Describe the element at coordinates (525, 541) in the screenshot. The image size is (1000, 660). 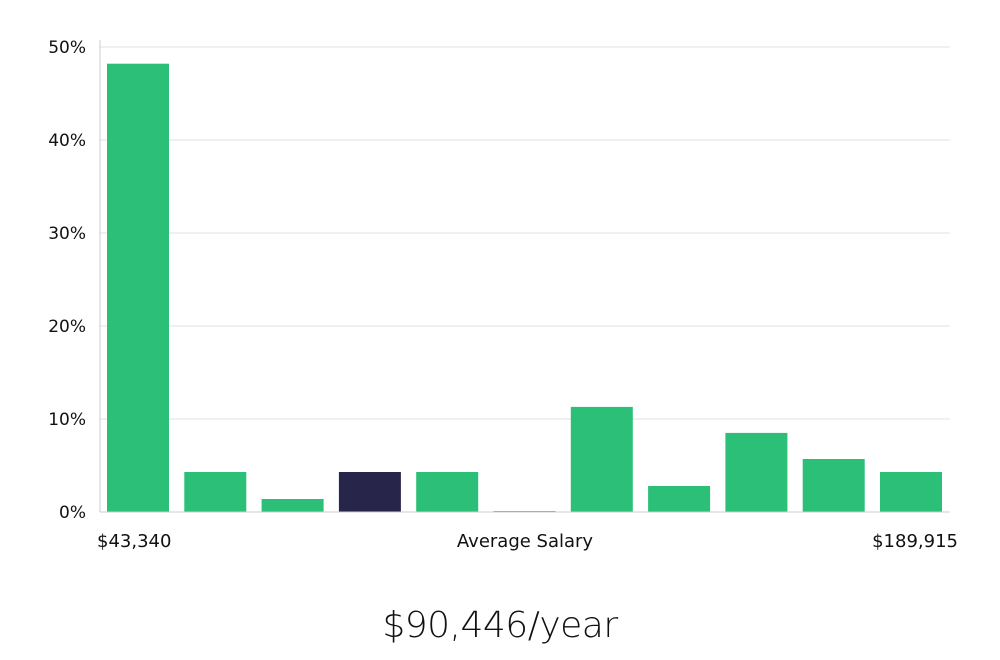
I see `x-axis-title: Average Salary` at that location.